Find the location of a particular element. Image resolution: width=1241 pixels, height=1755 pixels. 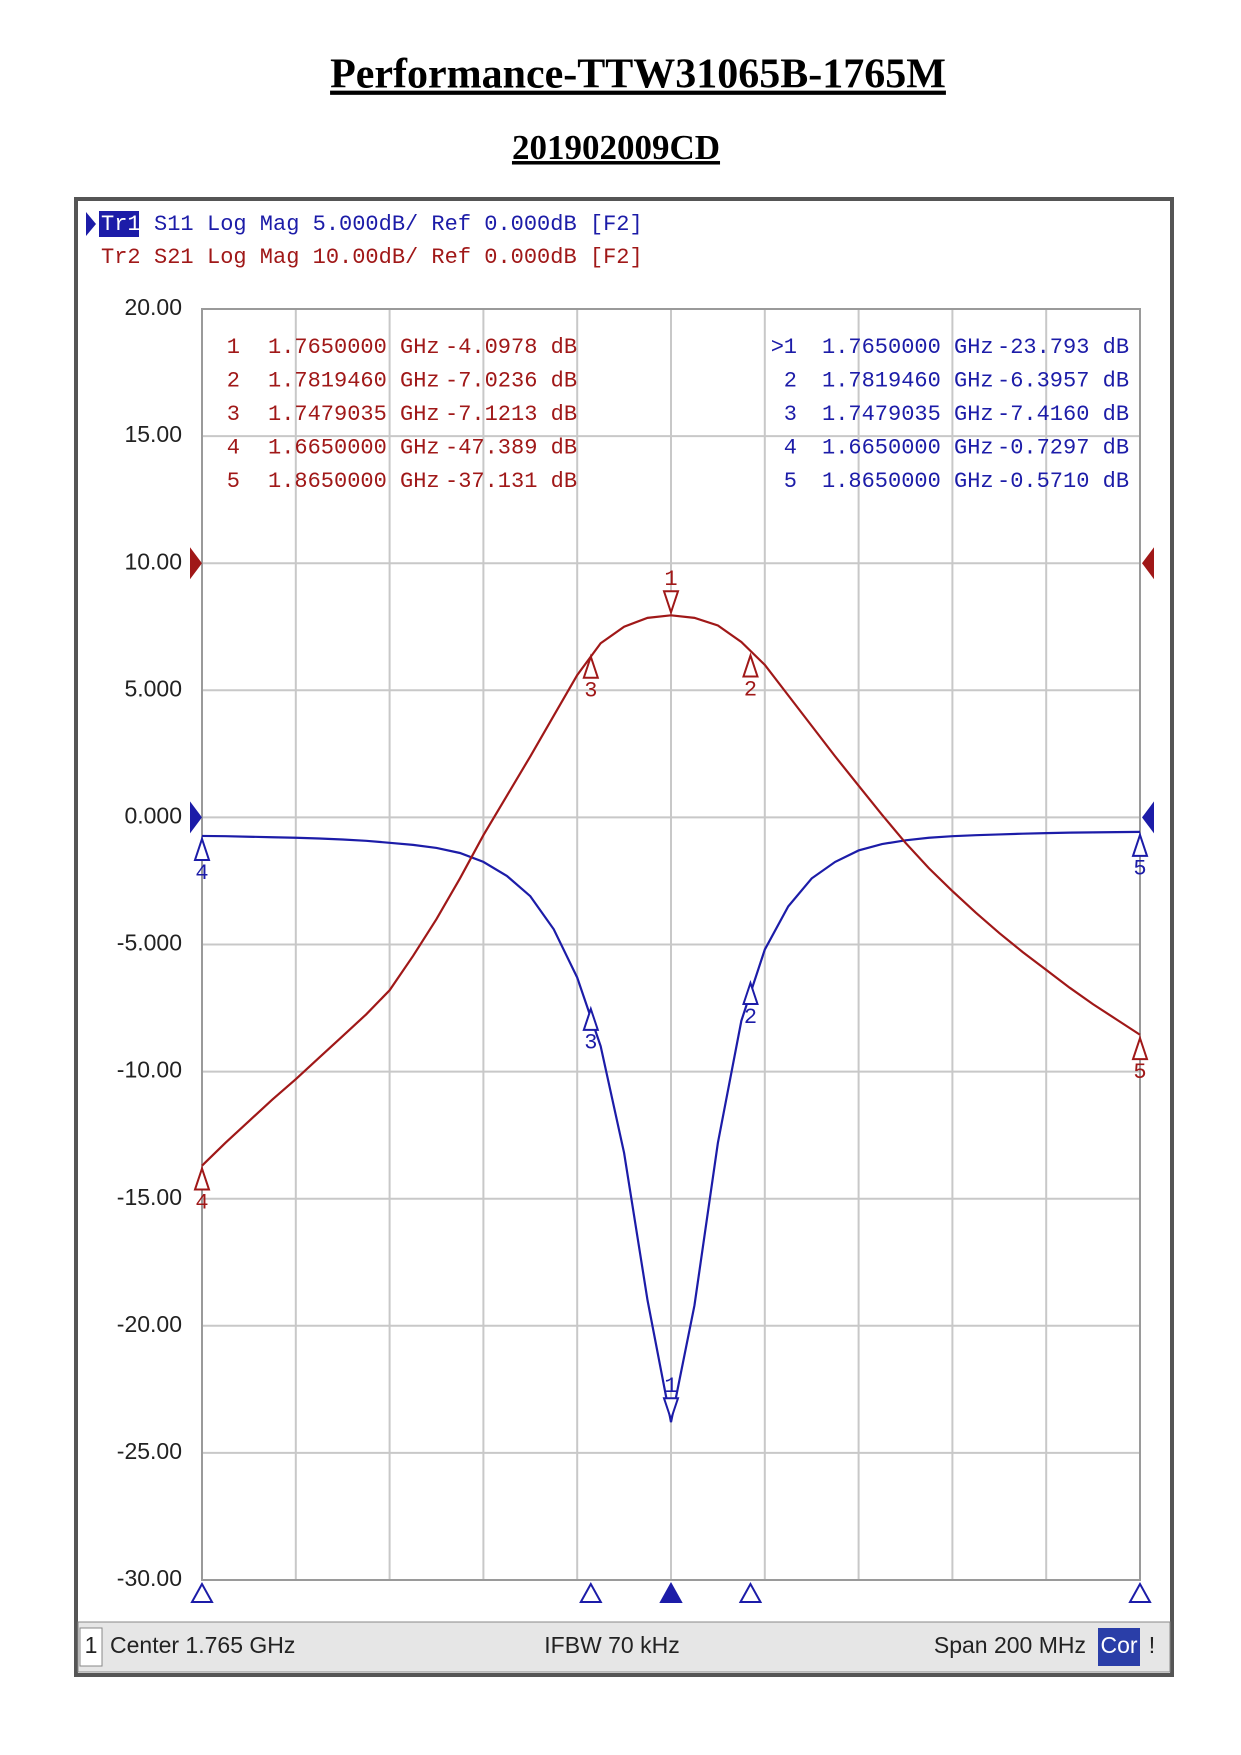

y-tick-label: 0.000 is located at coordinates (153, 815).